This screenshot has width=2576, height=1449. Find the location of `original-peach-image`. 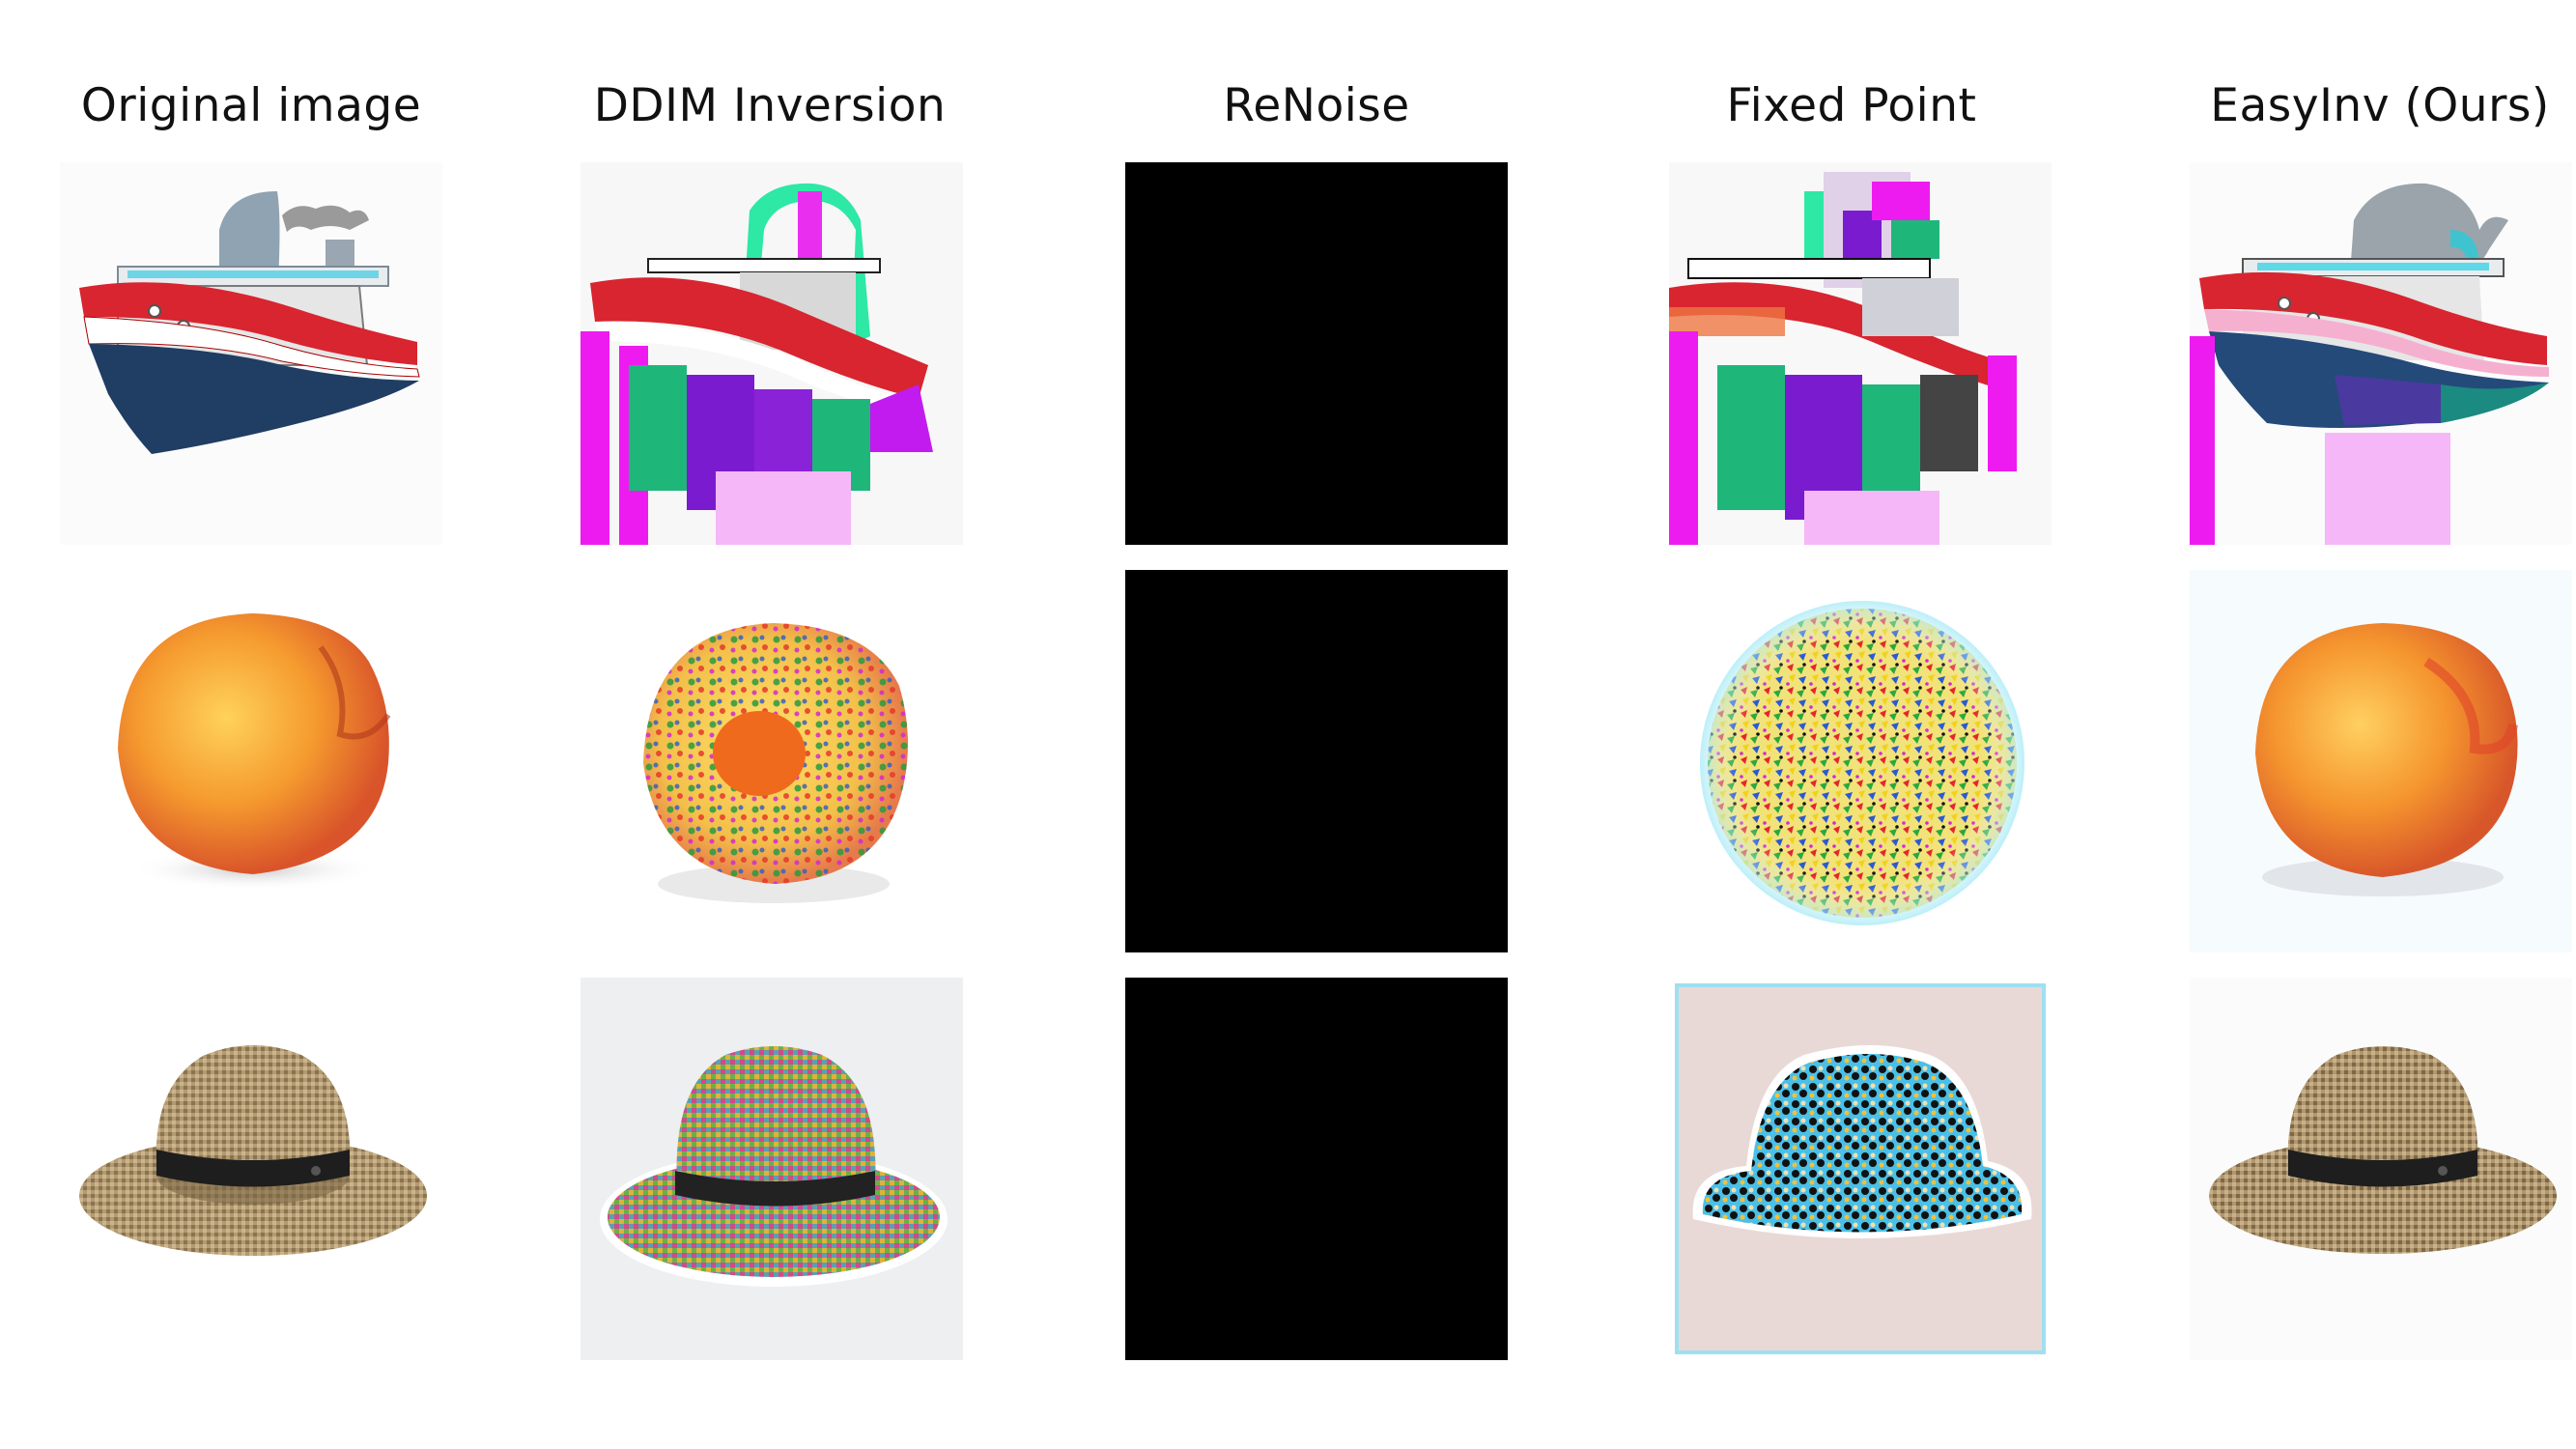

original-peach-image is located at coordinates (251, 761).